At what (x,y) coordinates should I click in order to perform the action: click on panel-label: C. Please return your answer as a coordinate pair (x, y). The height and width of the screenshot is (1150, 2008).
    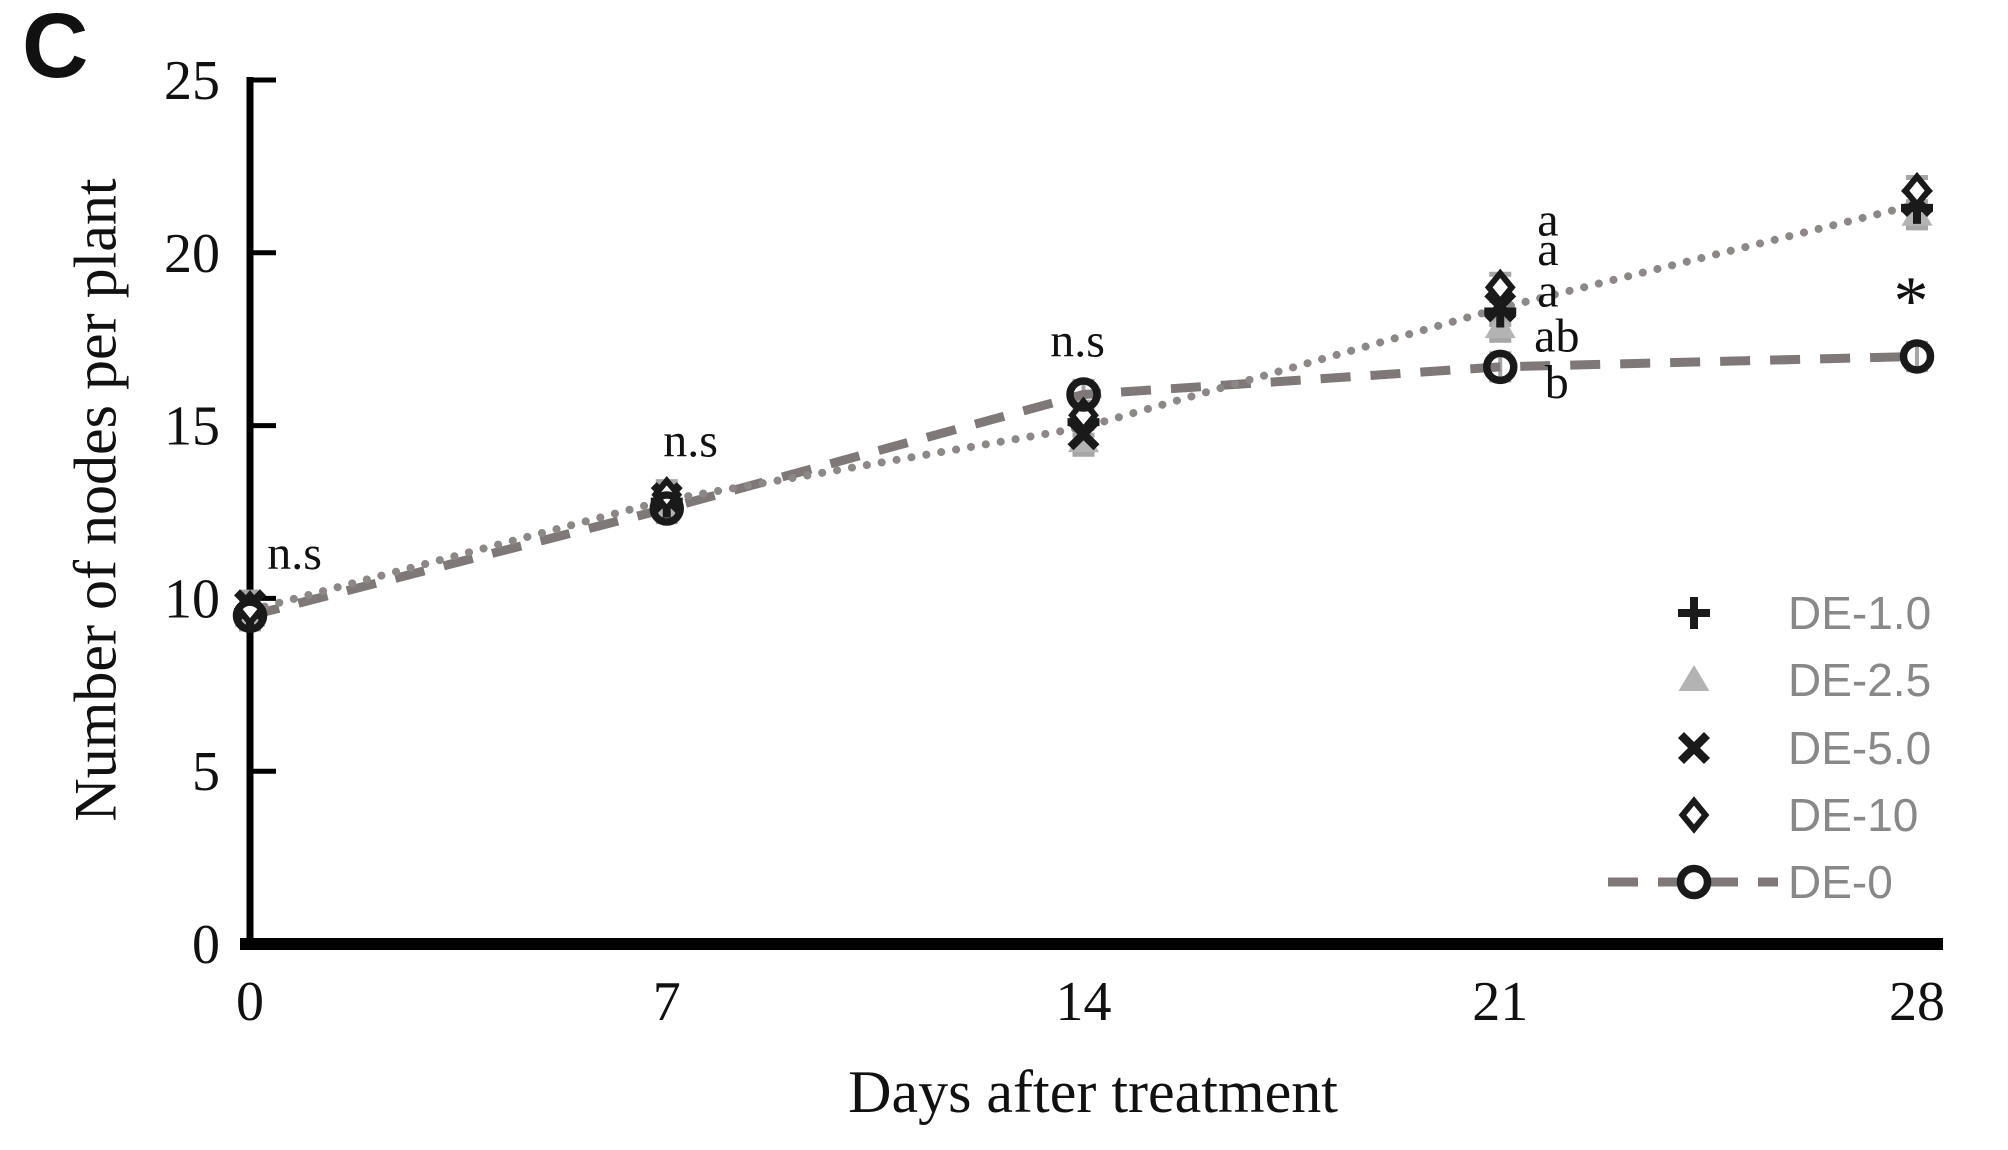
    Looking at the image, I should click on (55, 48).